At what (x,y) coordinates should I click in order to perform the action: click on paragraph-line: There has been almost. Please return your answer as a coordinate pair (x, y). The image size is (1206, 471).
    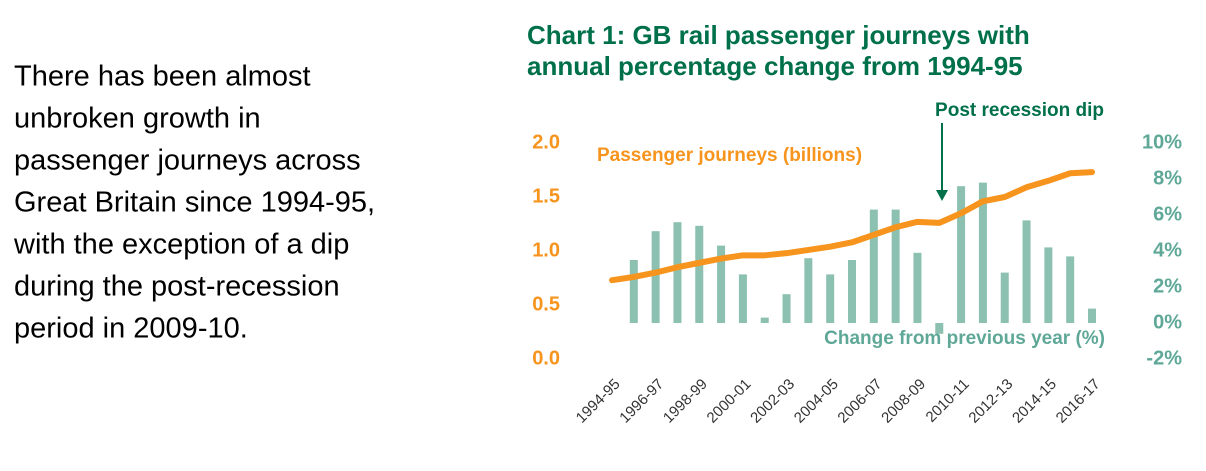
    Looking at the image, I should click on (162, 77).